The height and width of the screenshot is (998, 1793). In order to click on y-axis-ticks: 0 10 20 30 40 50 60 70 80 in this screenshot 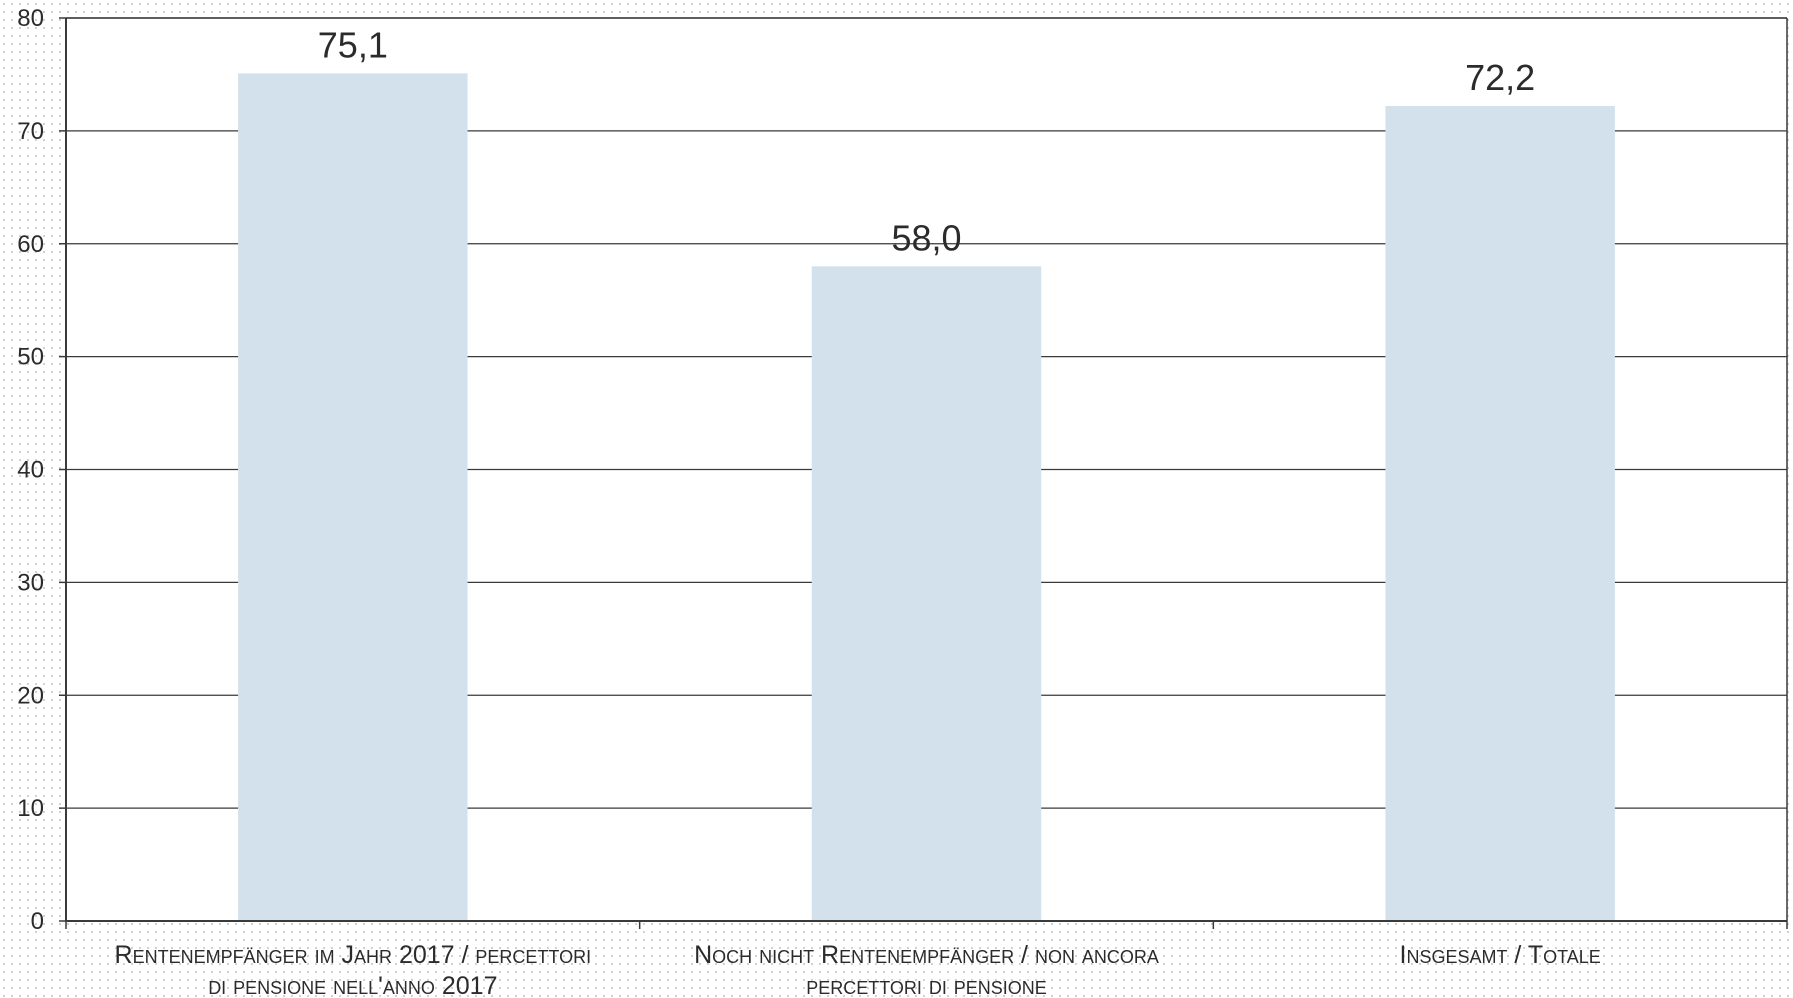, I will do `click(41, 470)`.